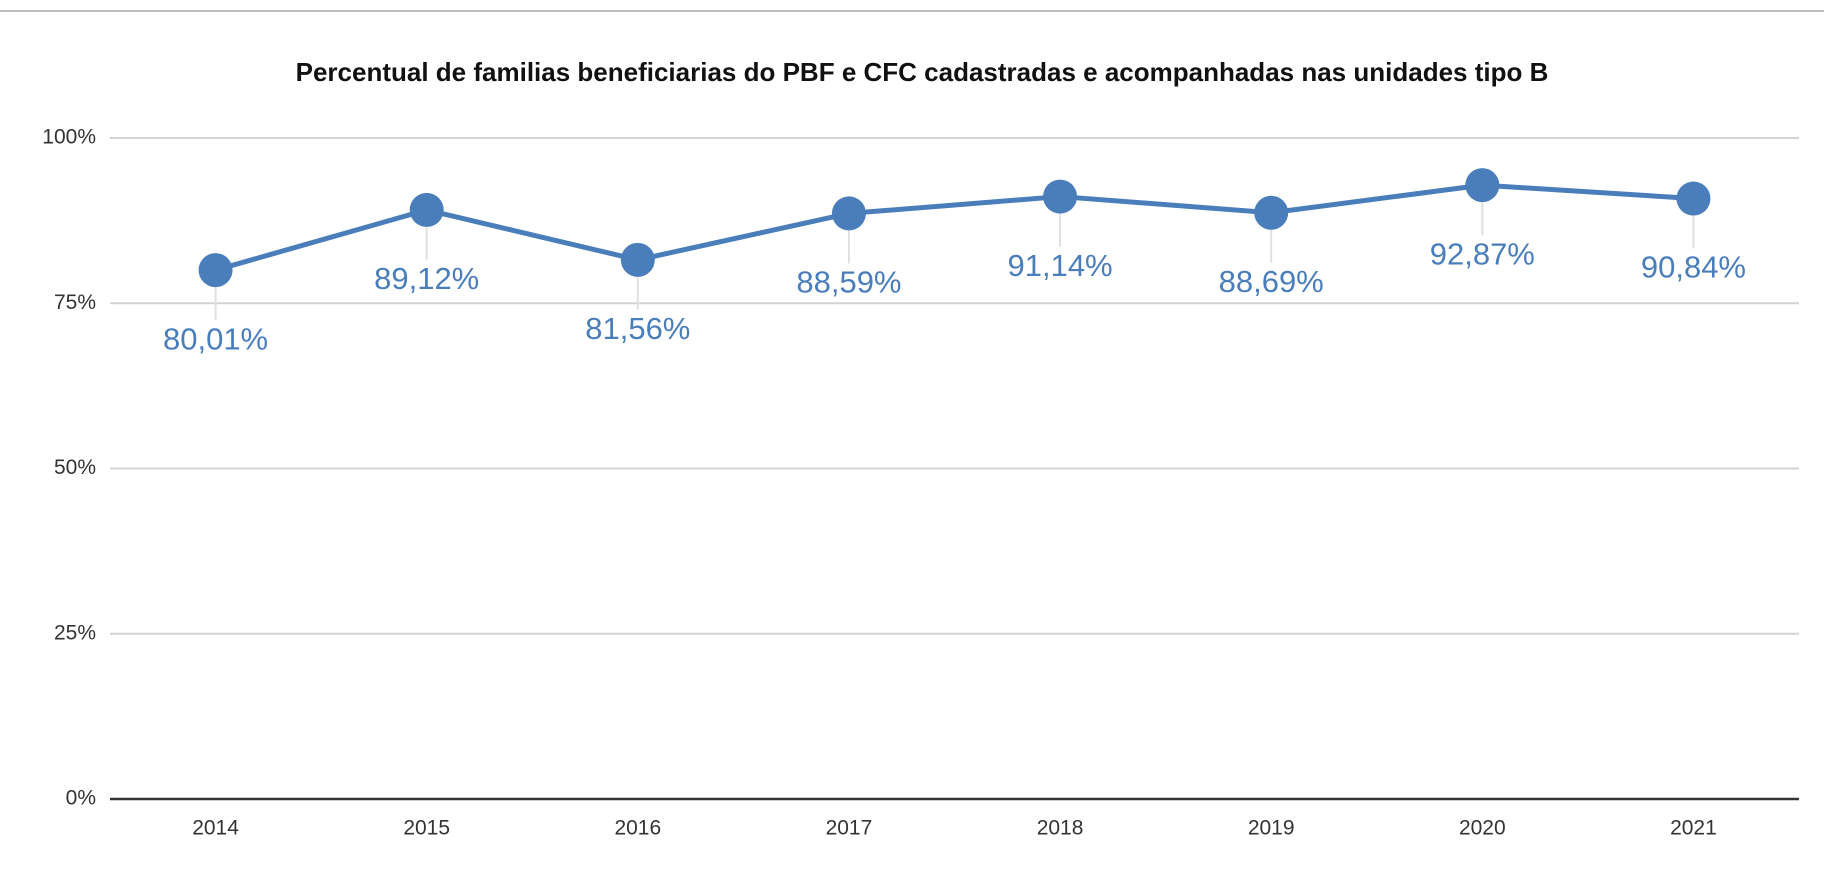 The width and height of the screenshot is (1824, 882). Describe the element at coordinates (75, 467) in the screenshot. I see `y-tick-label: 50%` at that location.